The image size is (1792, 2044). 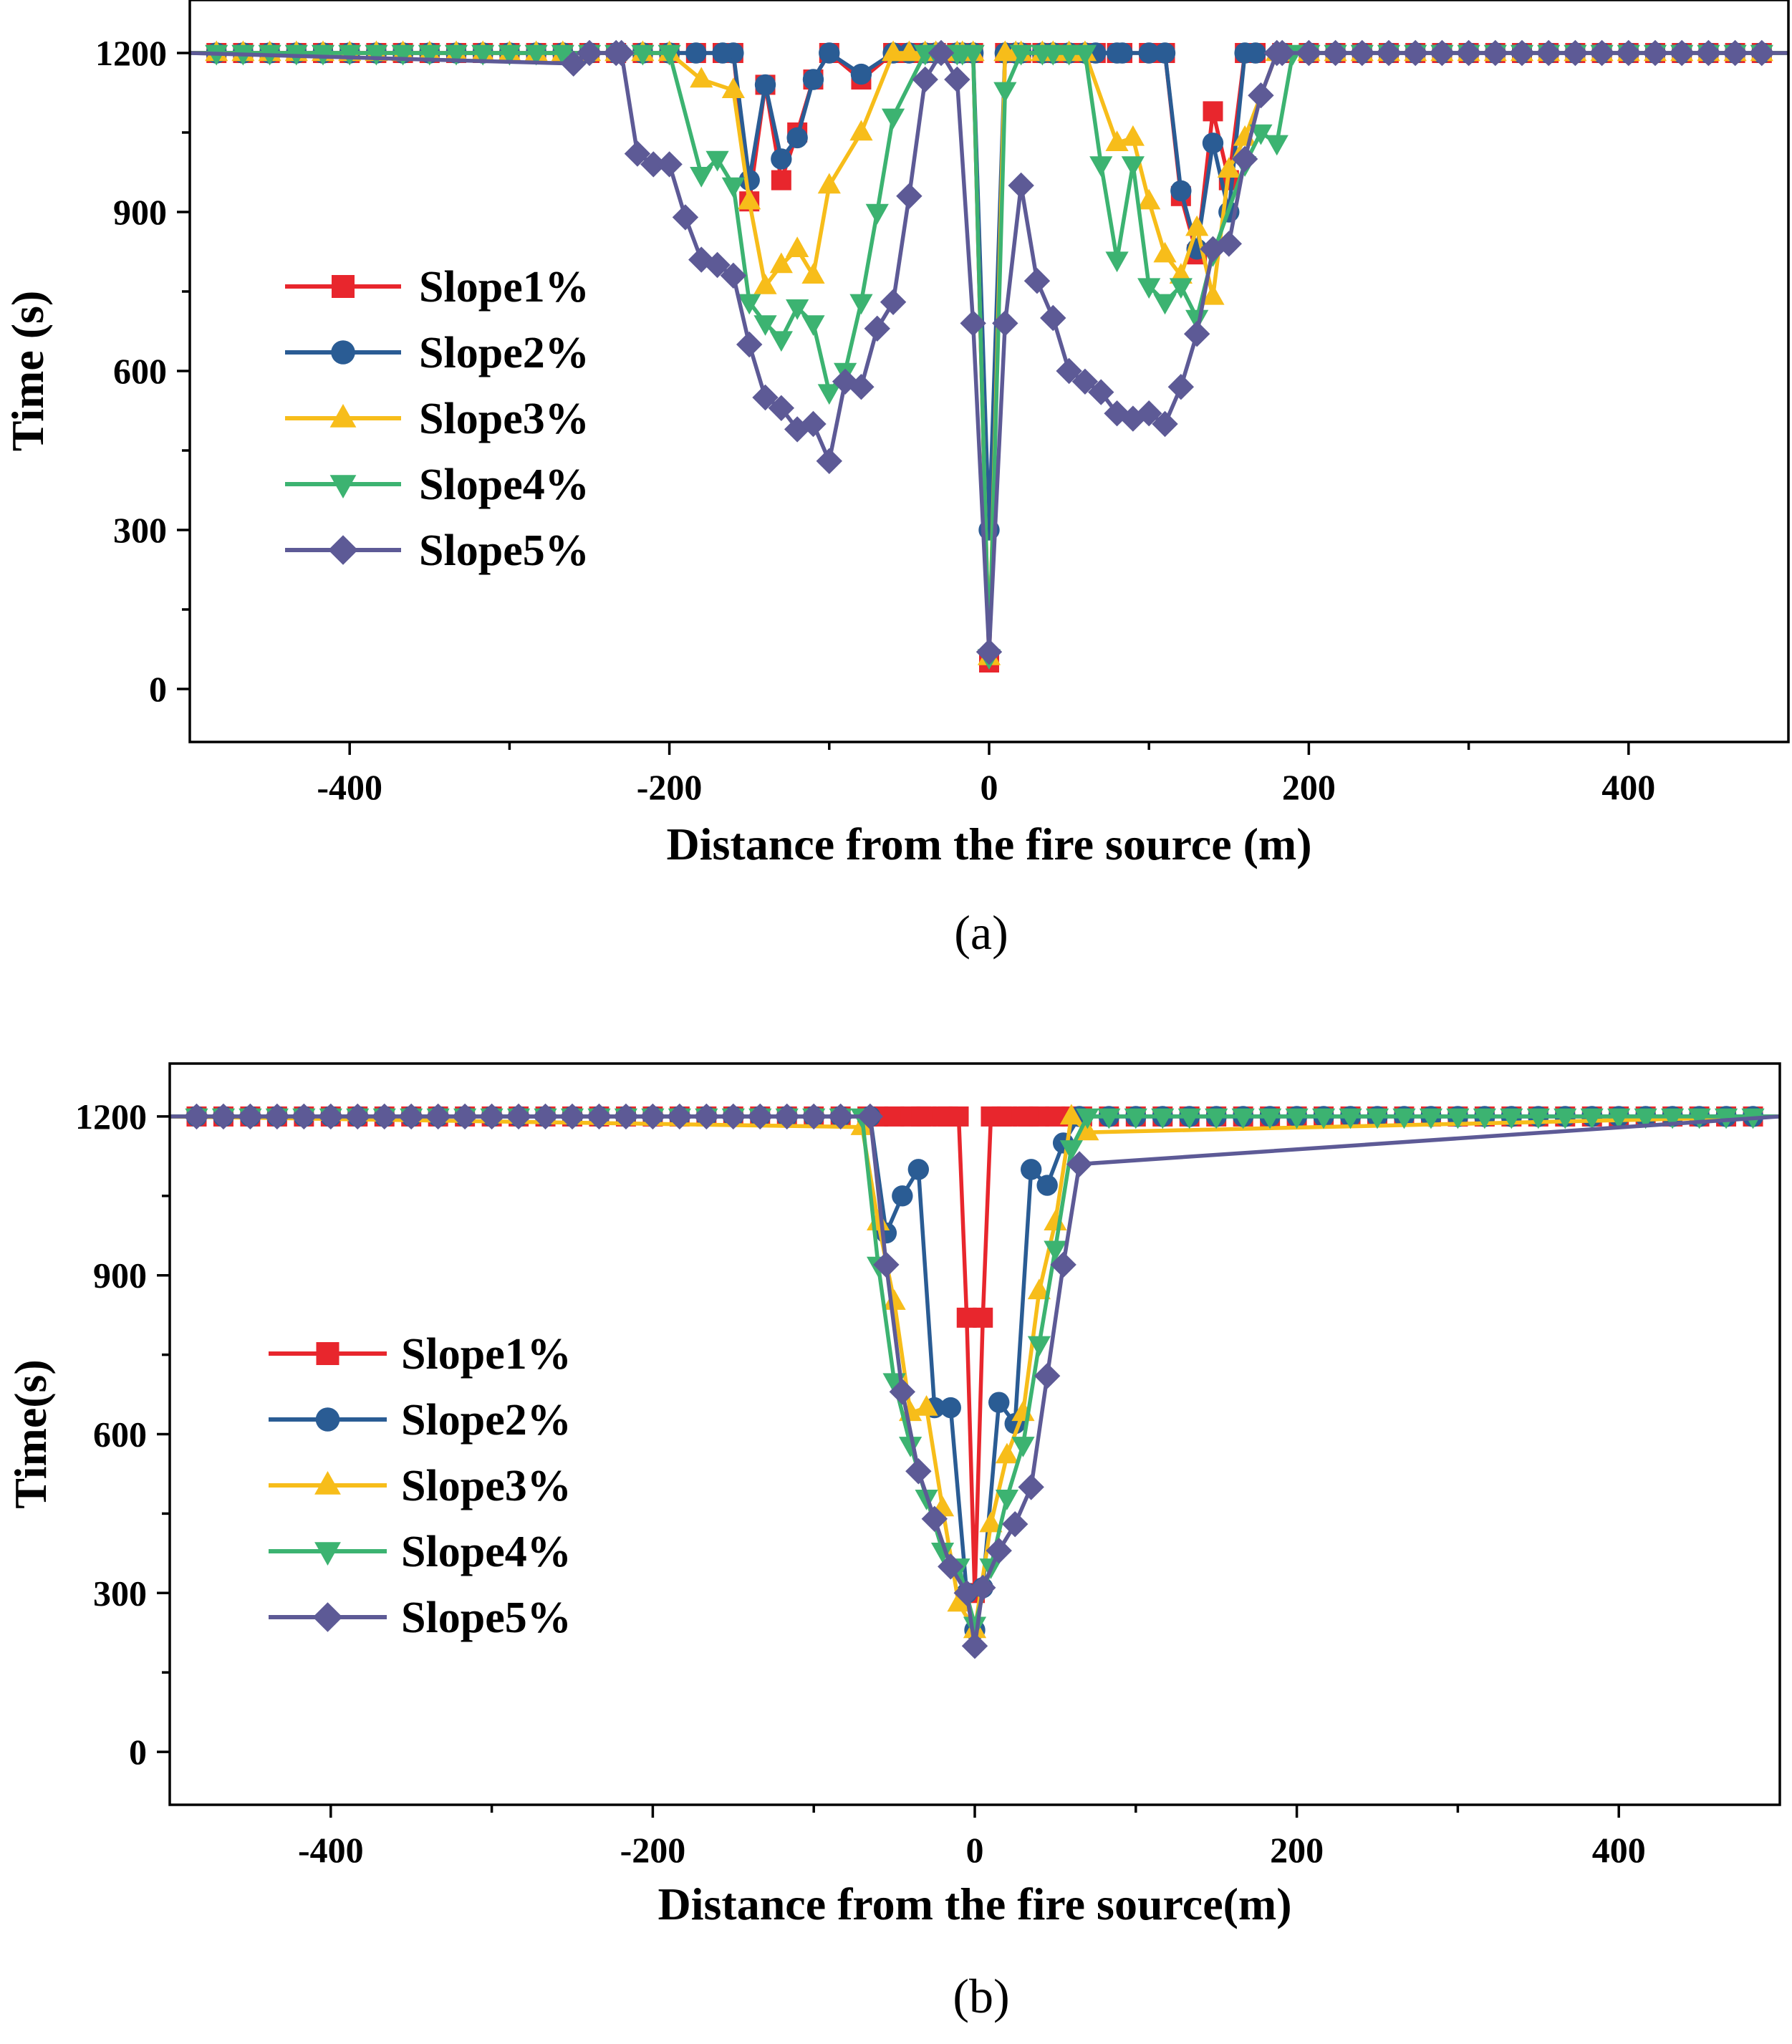 What do you see at coordinates (981, 932) in the screenshot?
I see `panel-label: (a)` at bounding box center [981, 932].